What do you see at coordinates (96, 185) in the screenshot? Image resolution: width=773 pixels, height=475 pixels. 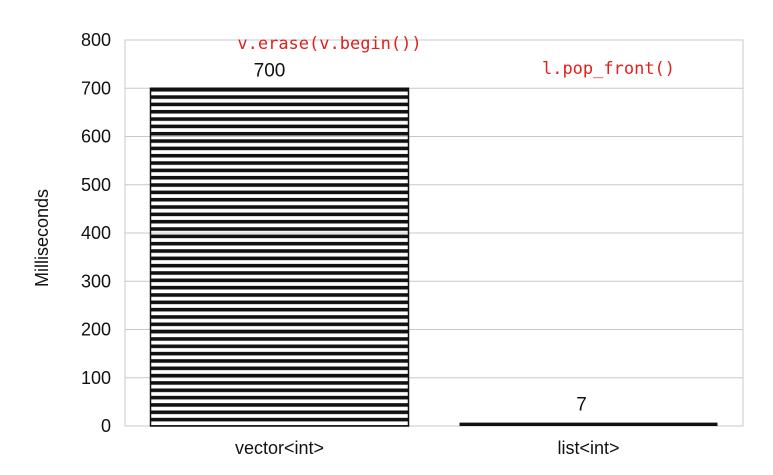 I see `y-tick-label: 500` at bounding box center [96, 185].